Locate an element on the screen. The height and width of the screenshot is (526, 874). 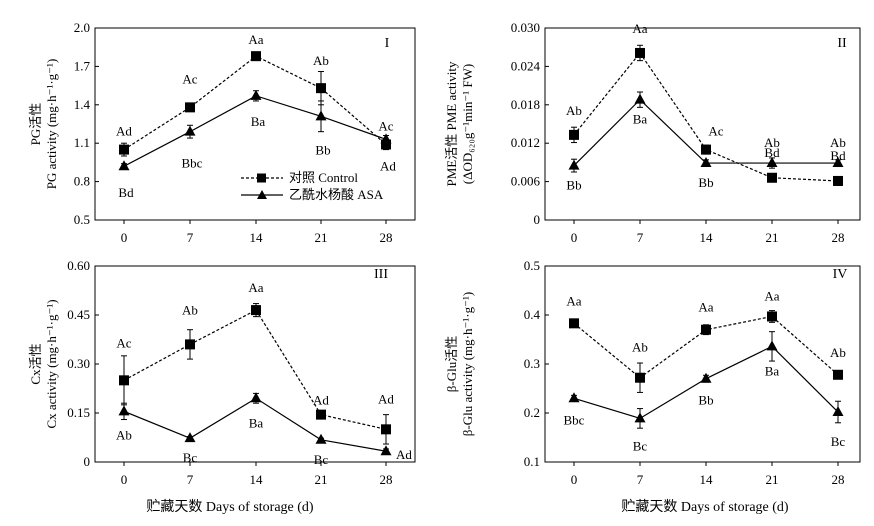
y-tick-label: 0.45 is located at coordinates (78, 314).